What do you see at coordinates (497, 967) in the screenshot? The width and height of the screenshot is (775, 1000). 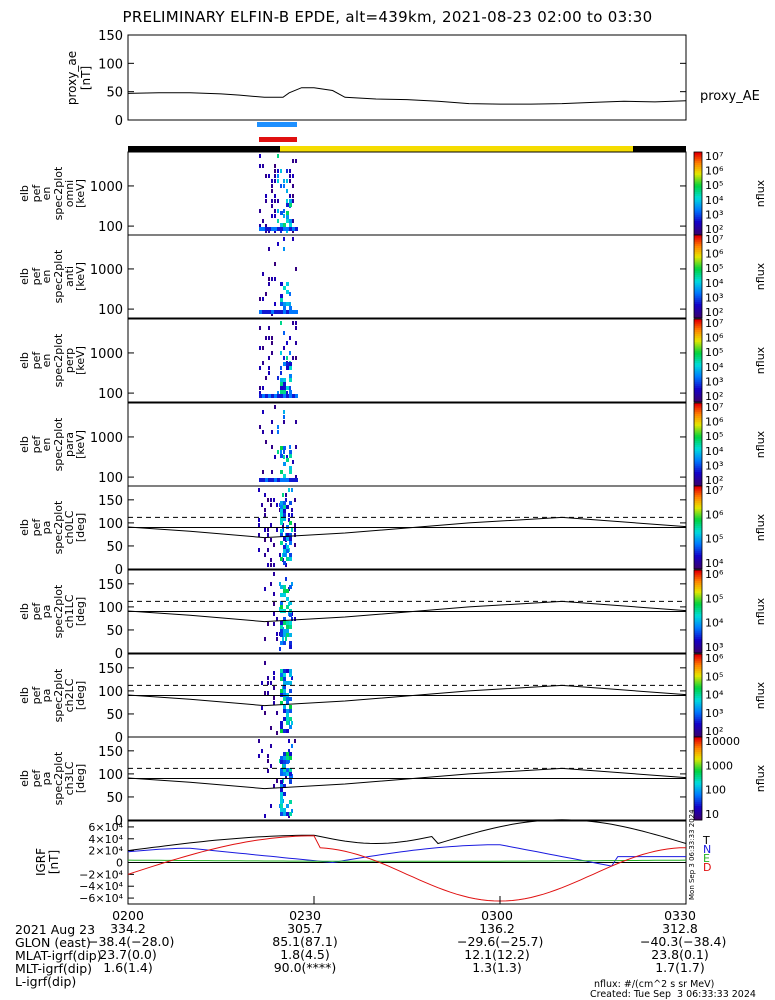 I see `footer-value: 1.3(1.3)` at bounding box center [497, 967].